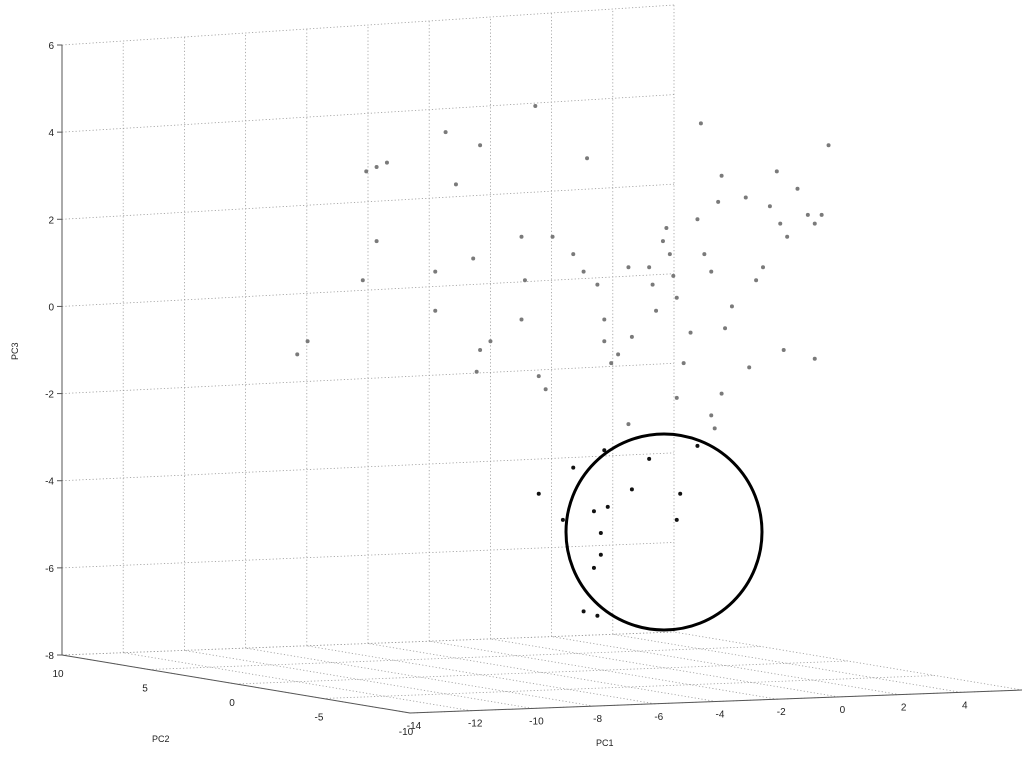 This screenshot has width=1029, height=778. Describe the element at coordinates (161, 739) in the screenshot. I see `y-axis-label: PC2` at that location.